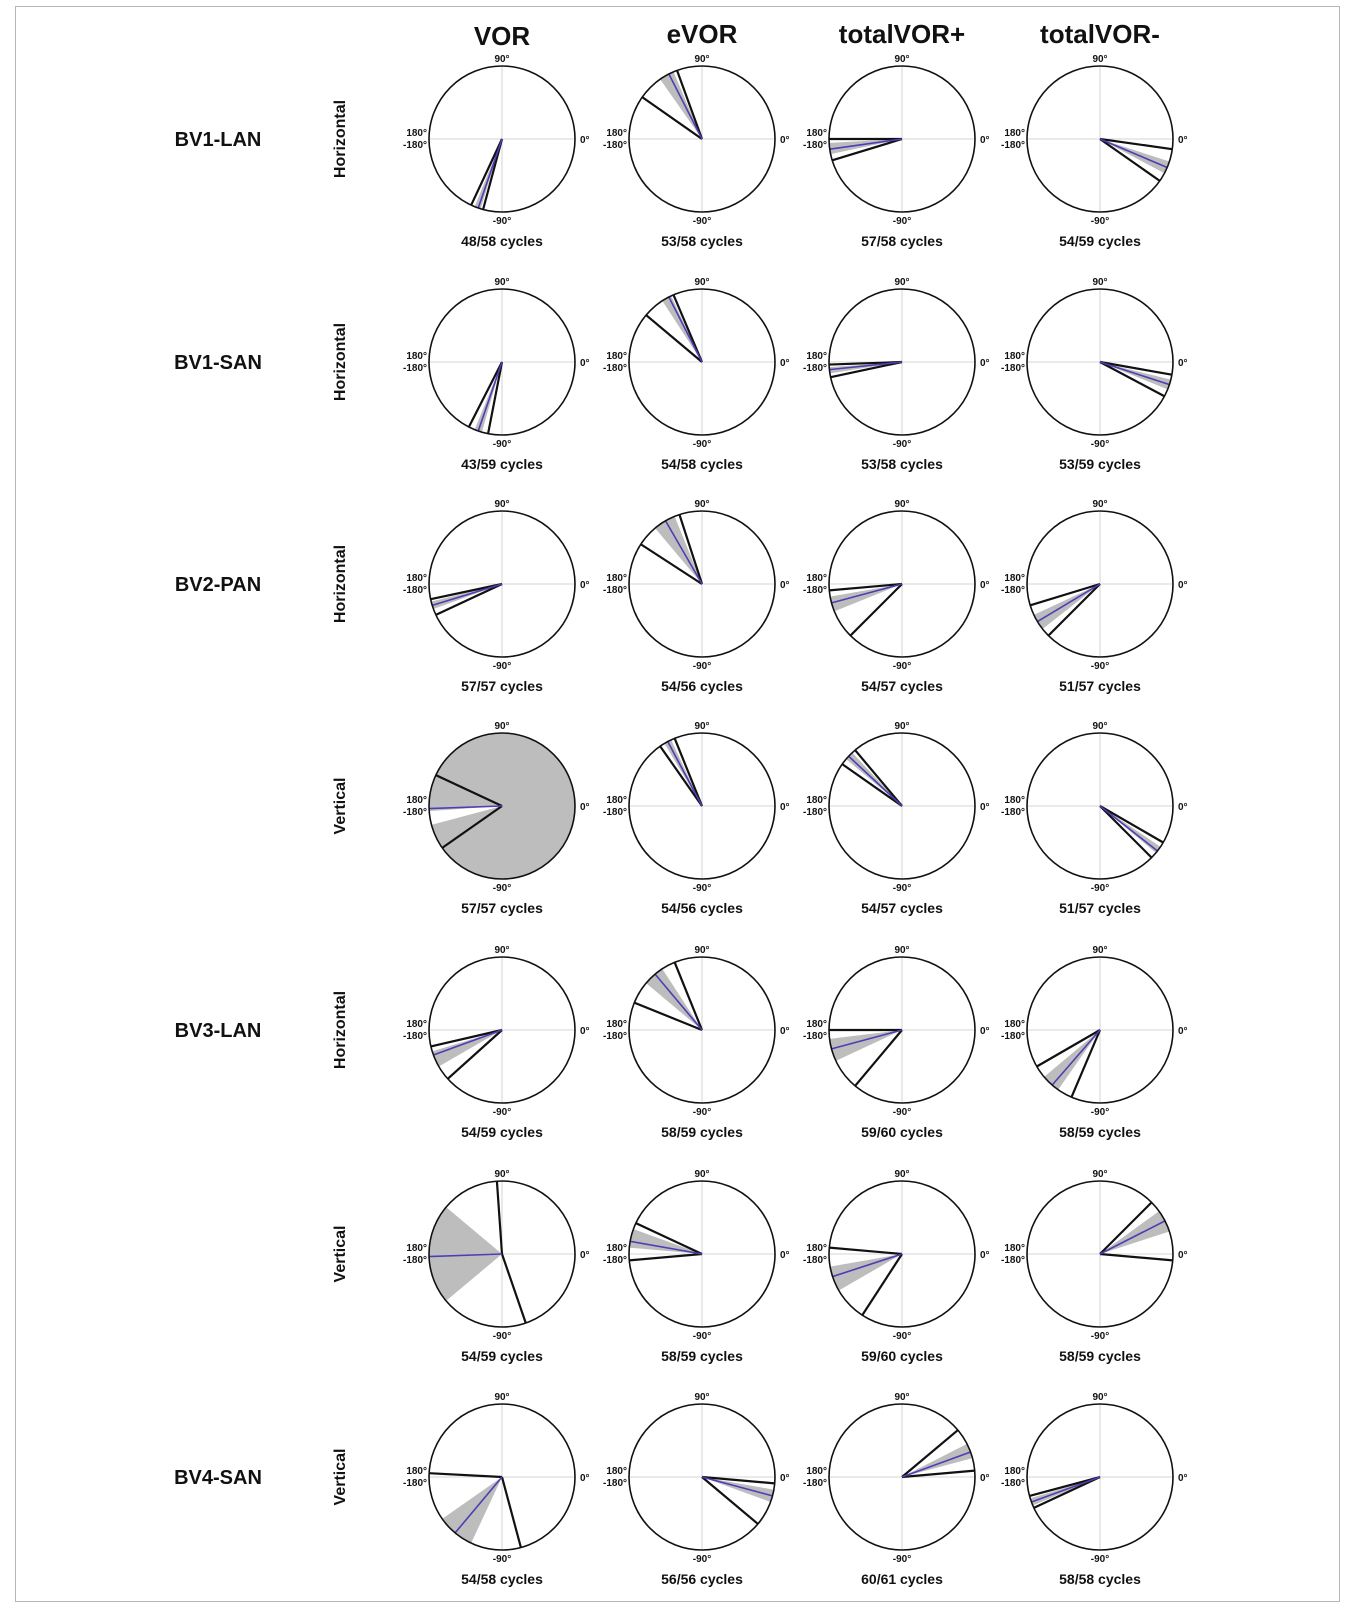  I want to click on polar-plot-totalvor: 90° 0° 180°-180° -90° 54/57 cycles, so click(896, 596).